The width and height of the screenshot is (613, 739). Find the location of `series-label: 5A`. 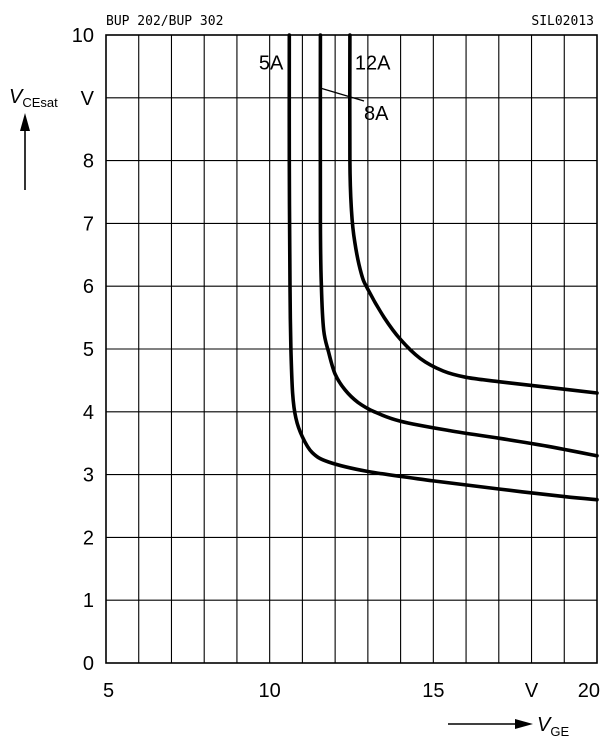

series-label: 5A is located at coordinates (271, 64).